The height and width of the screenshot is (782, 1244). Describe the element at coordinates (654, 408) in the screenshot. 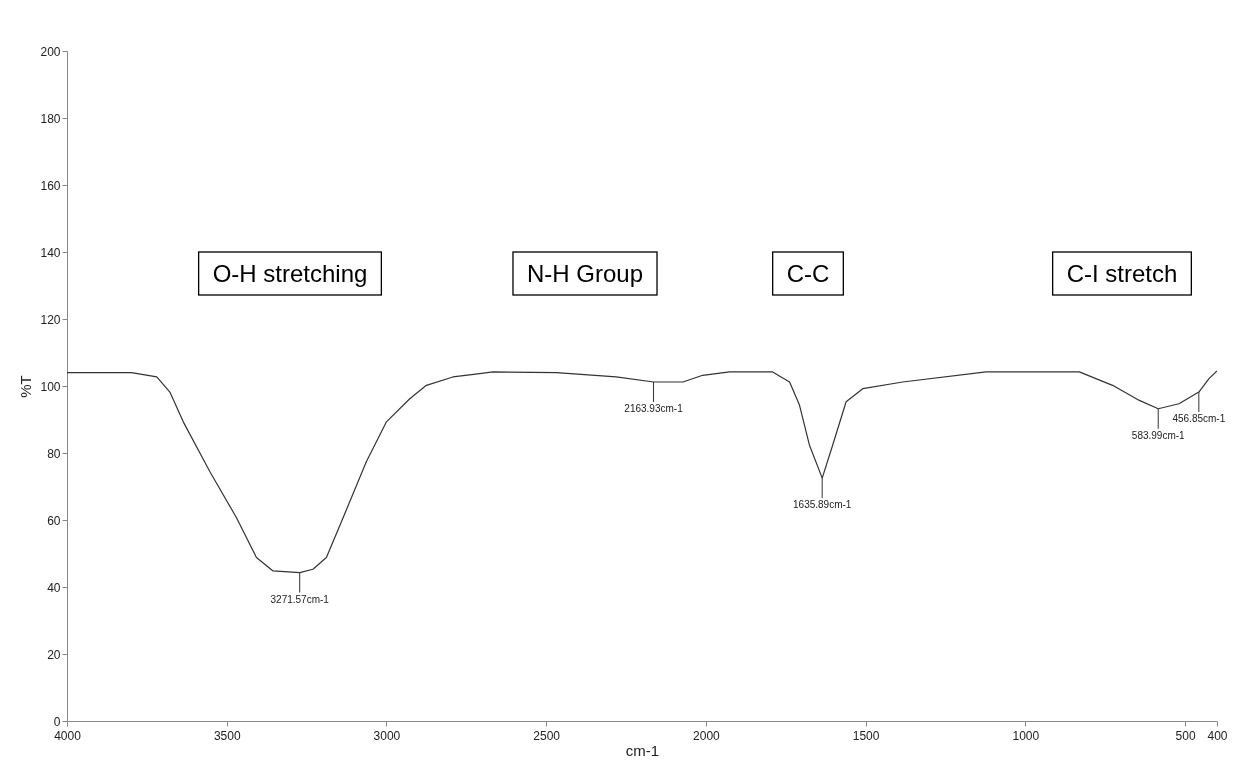

I see `annotation: 2163.93cm-1` at that location.